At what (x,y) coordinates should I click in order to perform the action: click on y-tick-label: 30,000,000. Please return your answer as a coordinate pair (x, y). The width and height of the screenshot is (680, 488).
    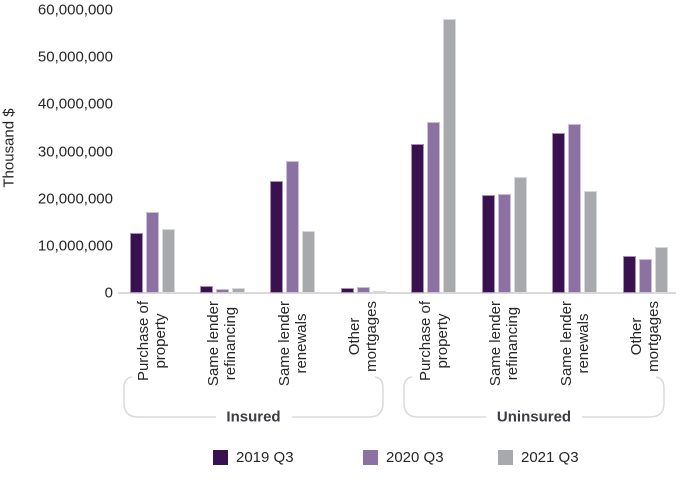
    Looking at the image, I should click on (75, 151).